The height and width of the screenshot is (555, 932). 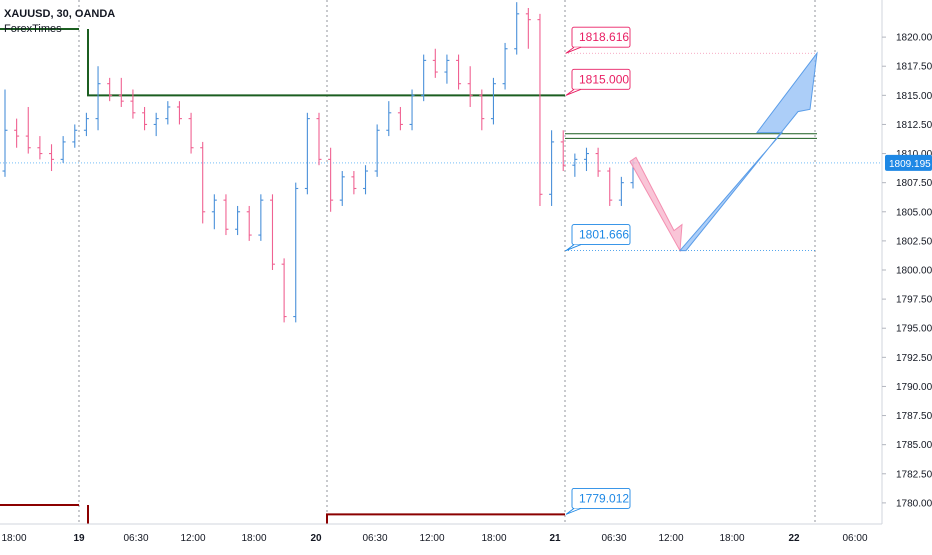 I want to click on x-tick-label-11: 12:00, so click(x=670, y=538).